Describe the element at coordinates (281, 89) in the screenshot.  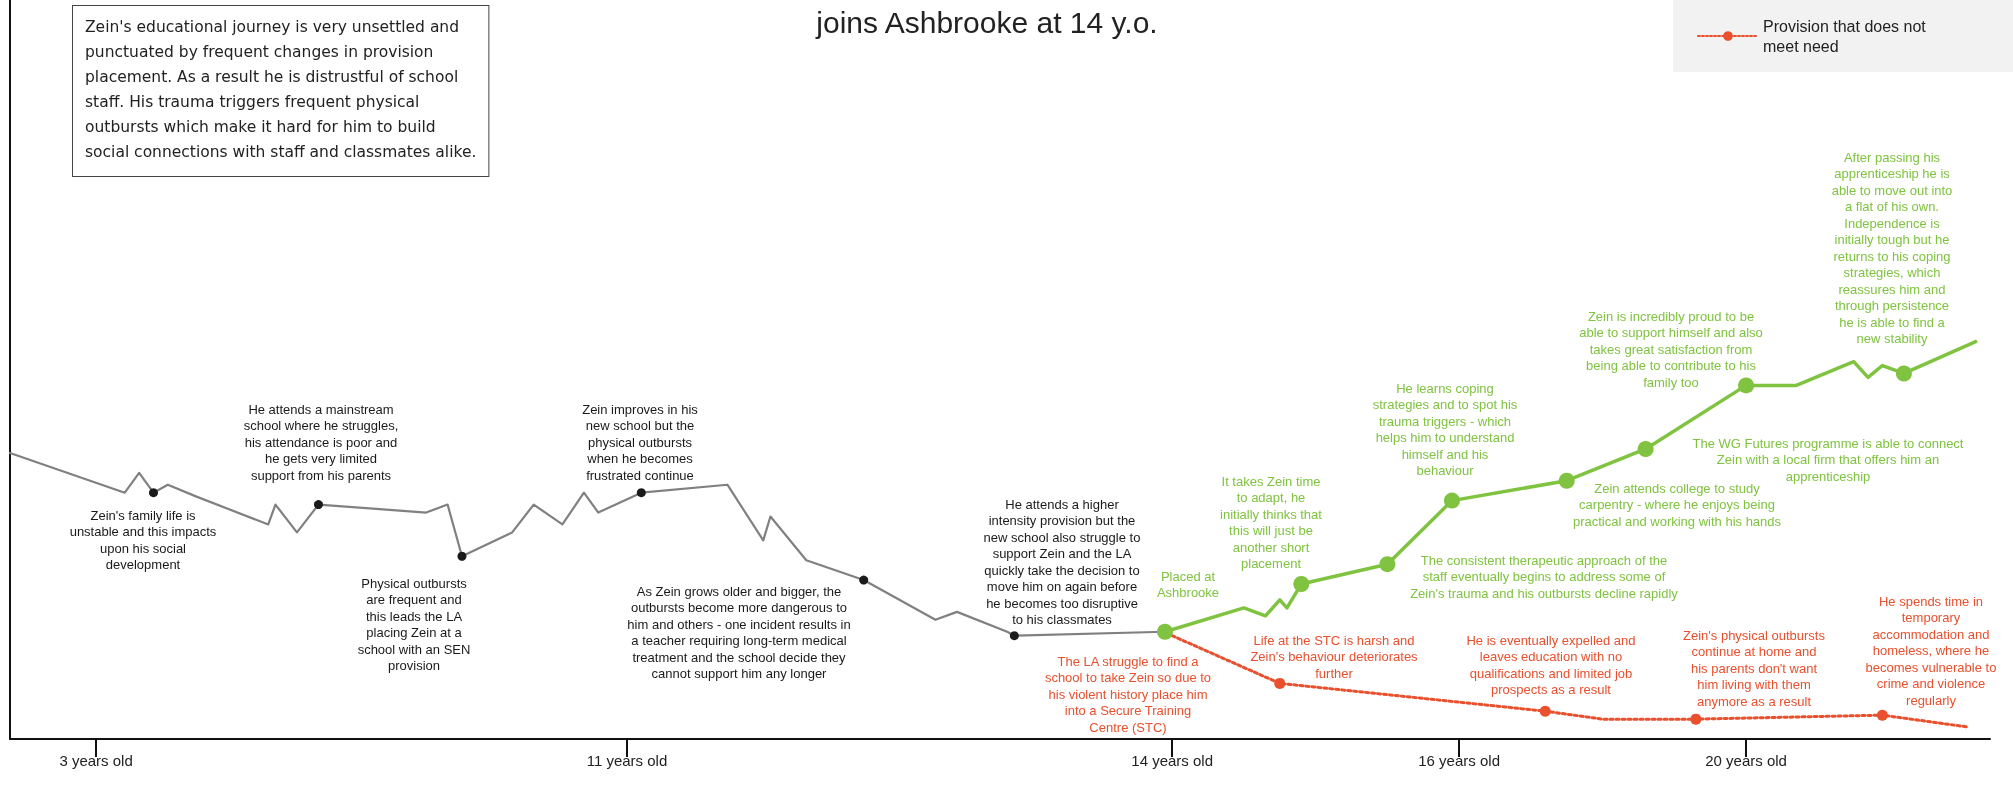
I see `text: Zein's educational journey is very unsettled and punctuated by frequent changes in provision placement. As a result he is distrustful of school staff. His trauma triggers frequent physical outbursts which make it hard for him to build social connections with staff and classmates alike.` at that location.